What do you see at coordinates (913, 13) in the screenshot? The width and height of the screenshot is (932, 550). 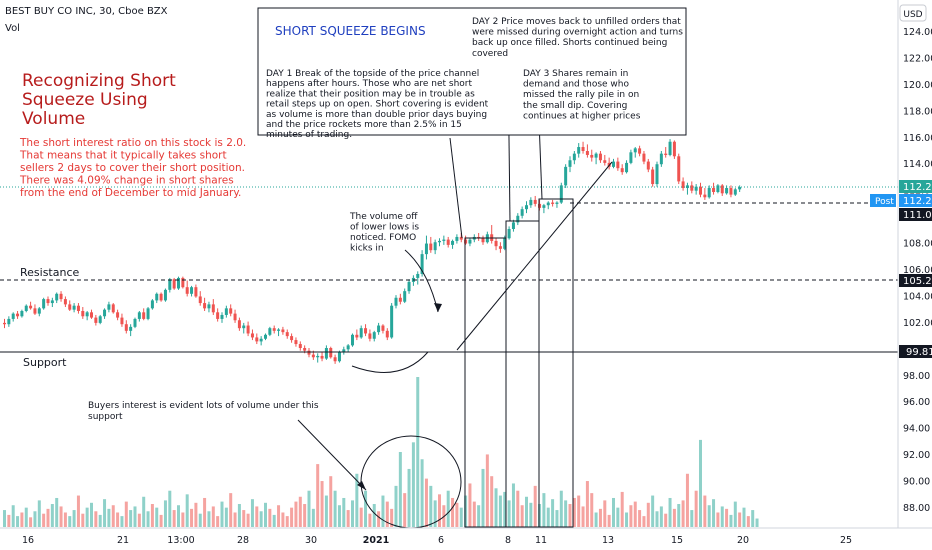 I see `currency-button` at bounding box center [913, 13].